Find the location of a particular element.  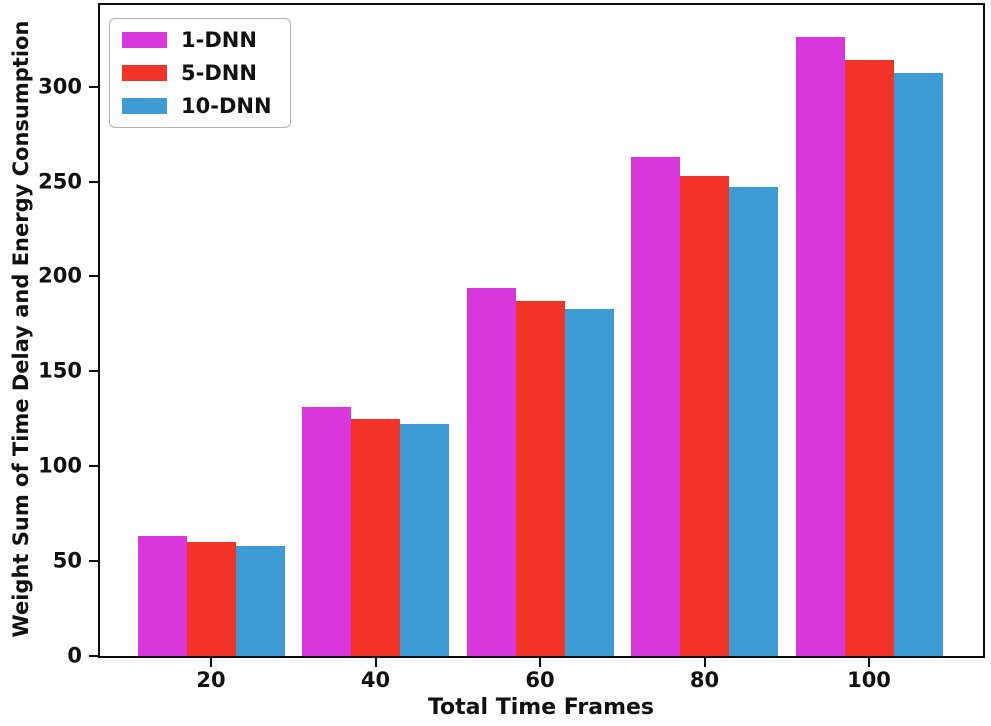

bar-5-DNN-x20 is located at coordinates (211, 599).